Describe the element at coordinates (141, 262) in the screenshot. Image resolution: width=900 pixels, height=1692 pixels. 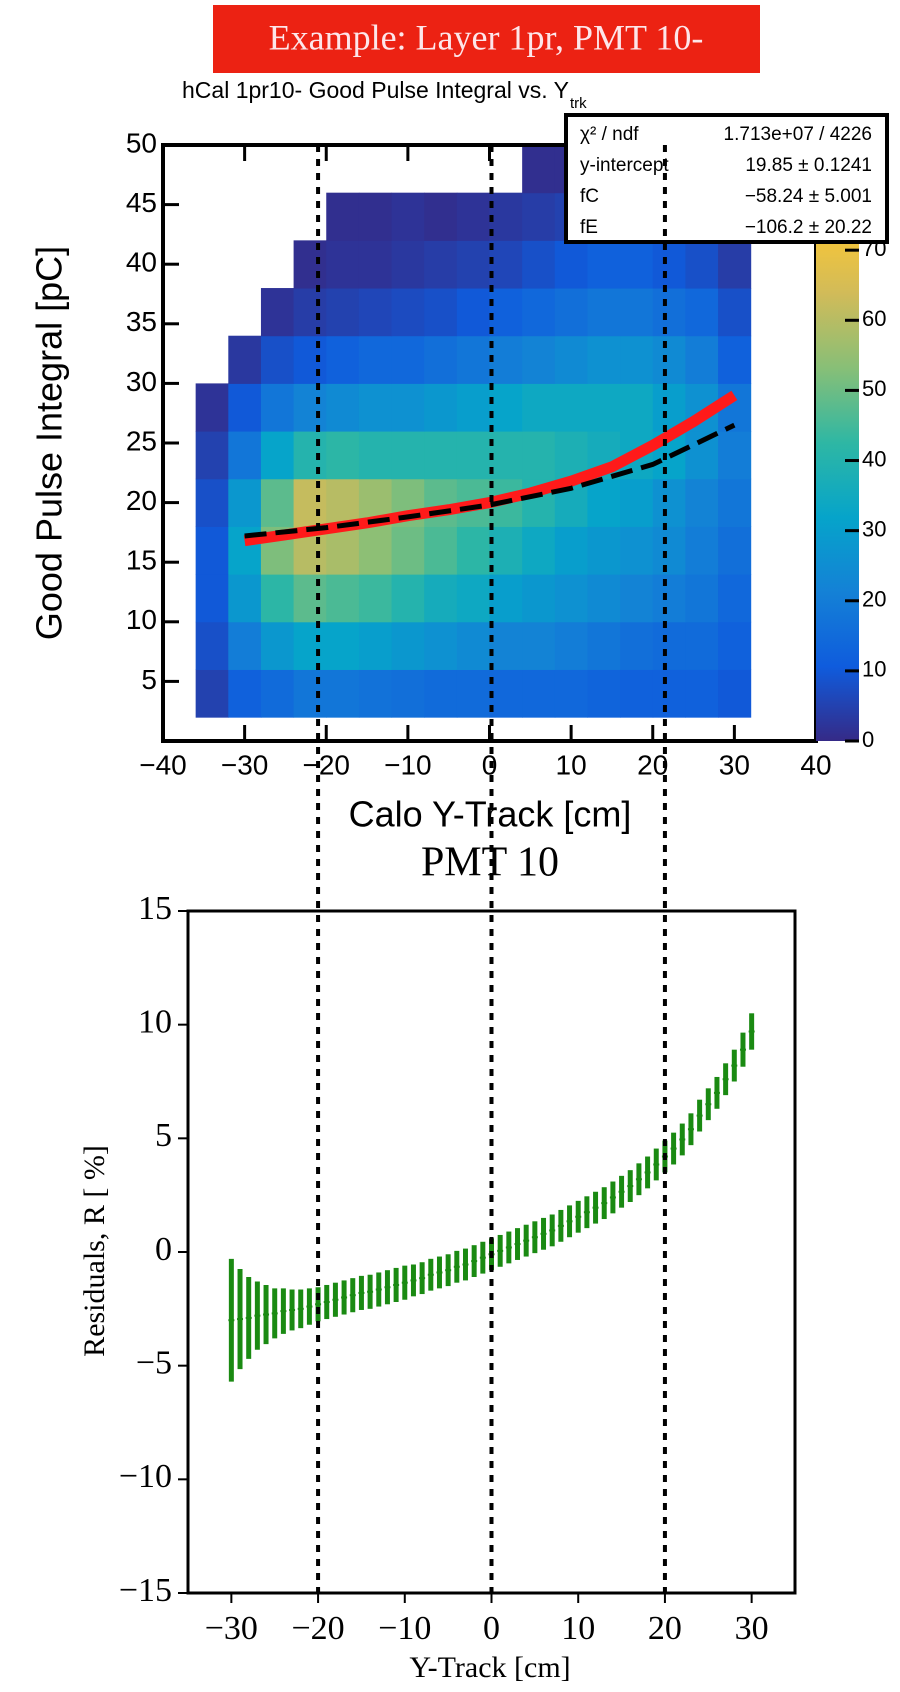
I see `y-tick-label: 40` at that location.